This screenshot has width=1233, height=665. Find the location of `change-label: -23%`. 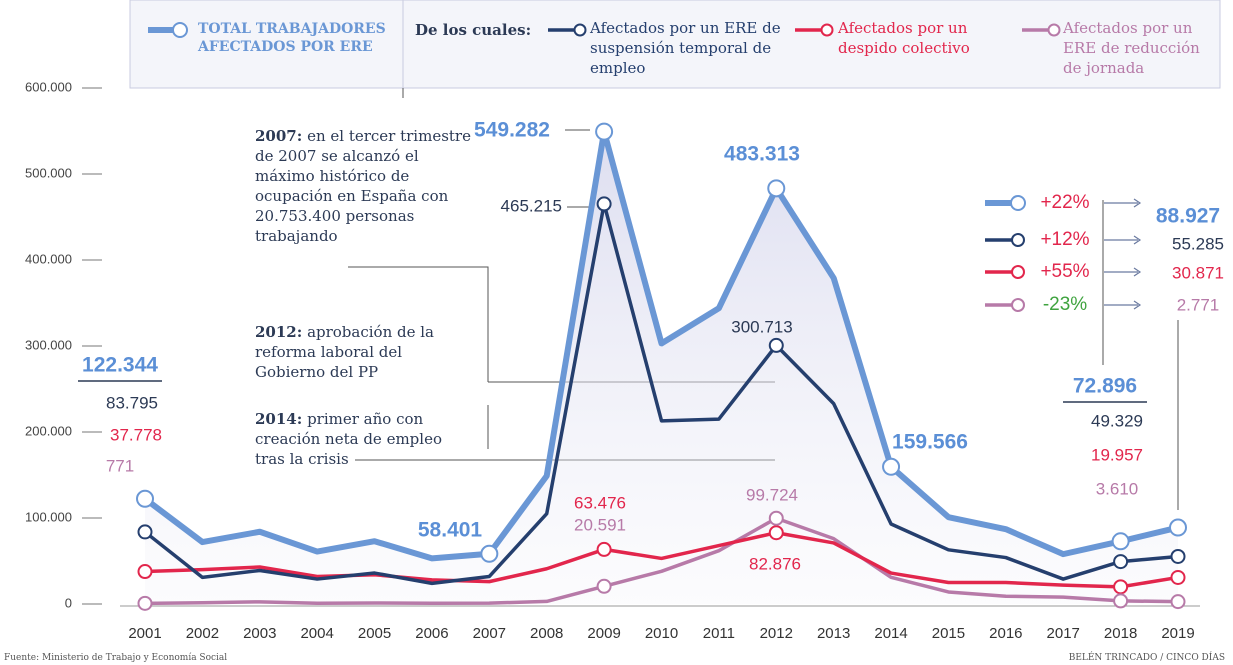

change-label: -23% is located at coordinates (1065, 304).